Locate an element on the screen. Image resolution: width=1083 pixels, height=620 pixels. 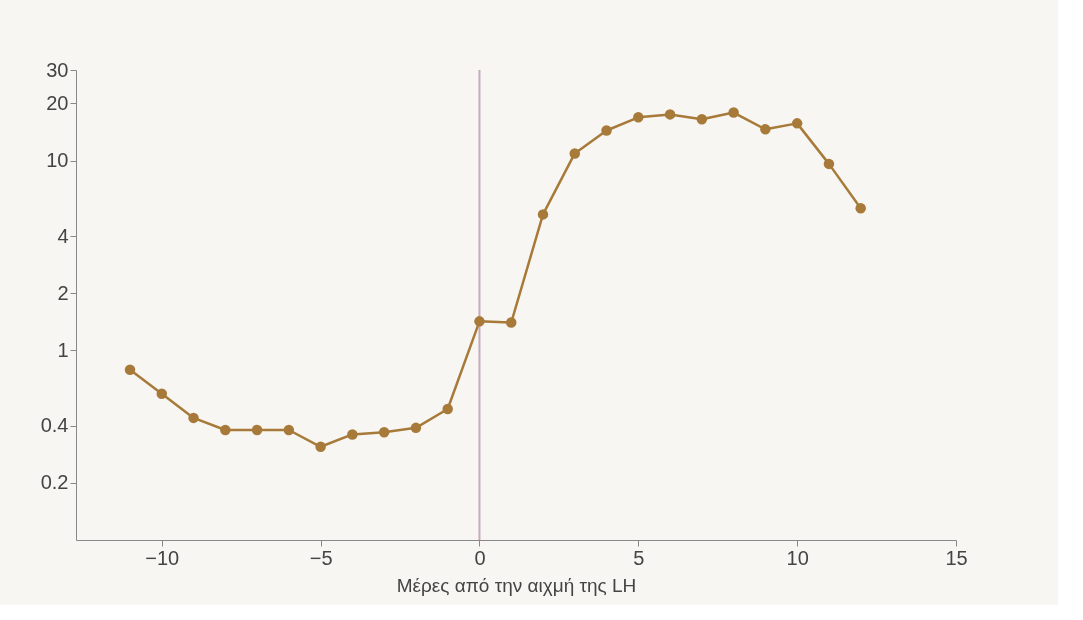
x-axis-title: Μέρες από την αιχμή της LH is located at coordinates (516, 585).